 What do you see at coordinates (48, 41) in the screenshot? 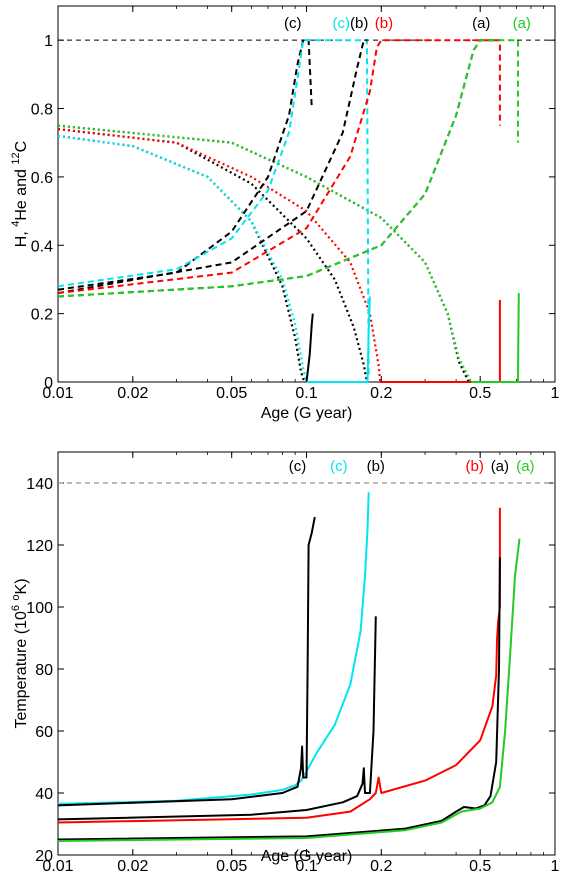
I see `y-tick-label: 1` at bounding box center [48, 41].